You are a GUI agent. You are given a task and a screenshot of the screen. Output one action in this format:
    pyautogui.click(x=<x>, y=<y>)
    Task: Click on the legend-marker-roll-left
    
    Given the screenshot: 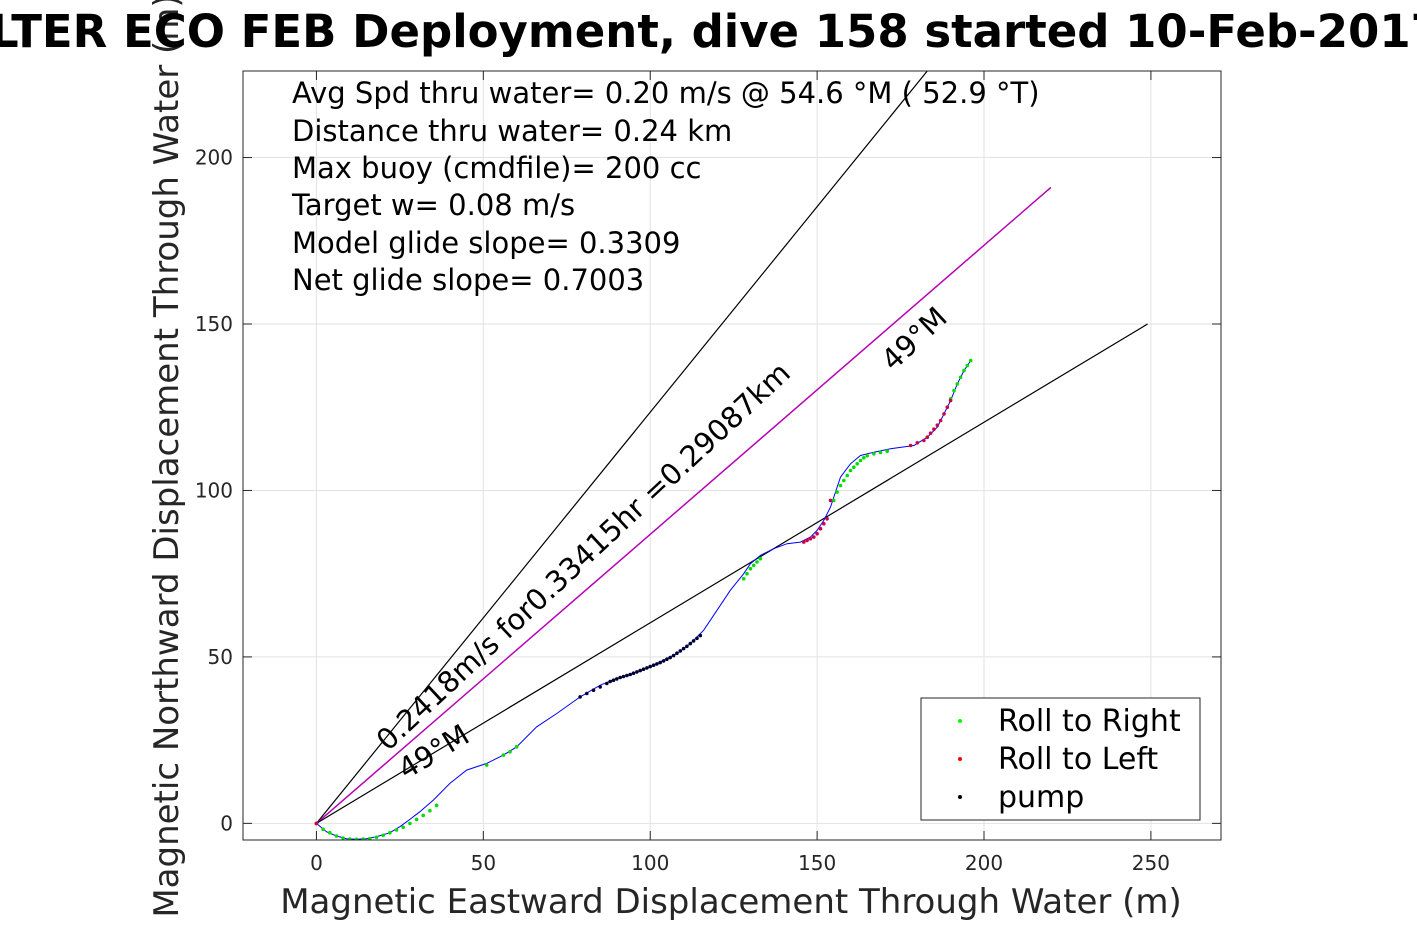 What is the action you would take?
    pyautogui.click(x=960, y=759)
    